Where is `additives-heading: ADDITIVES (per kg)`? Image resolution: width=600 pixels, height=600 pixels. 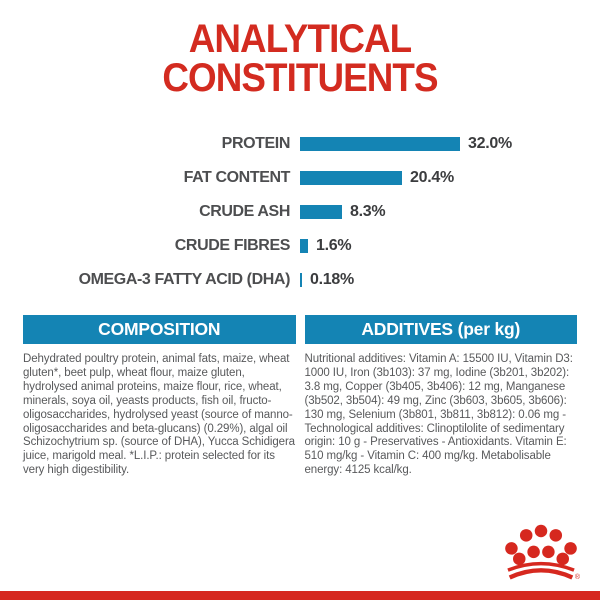
additives-heading: ADDITIVES (per kg) is located at coordinates (440, 329).